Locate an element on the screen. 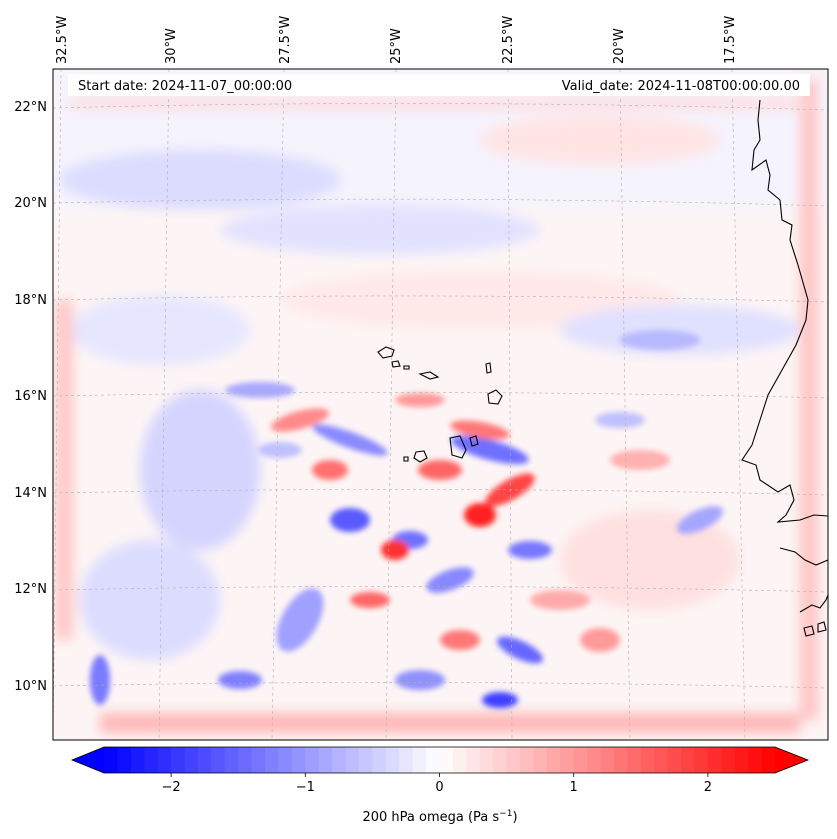  gridline-16n is located at coordinates (440, 395).